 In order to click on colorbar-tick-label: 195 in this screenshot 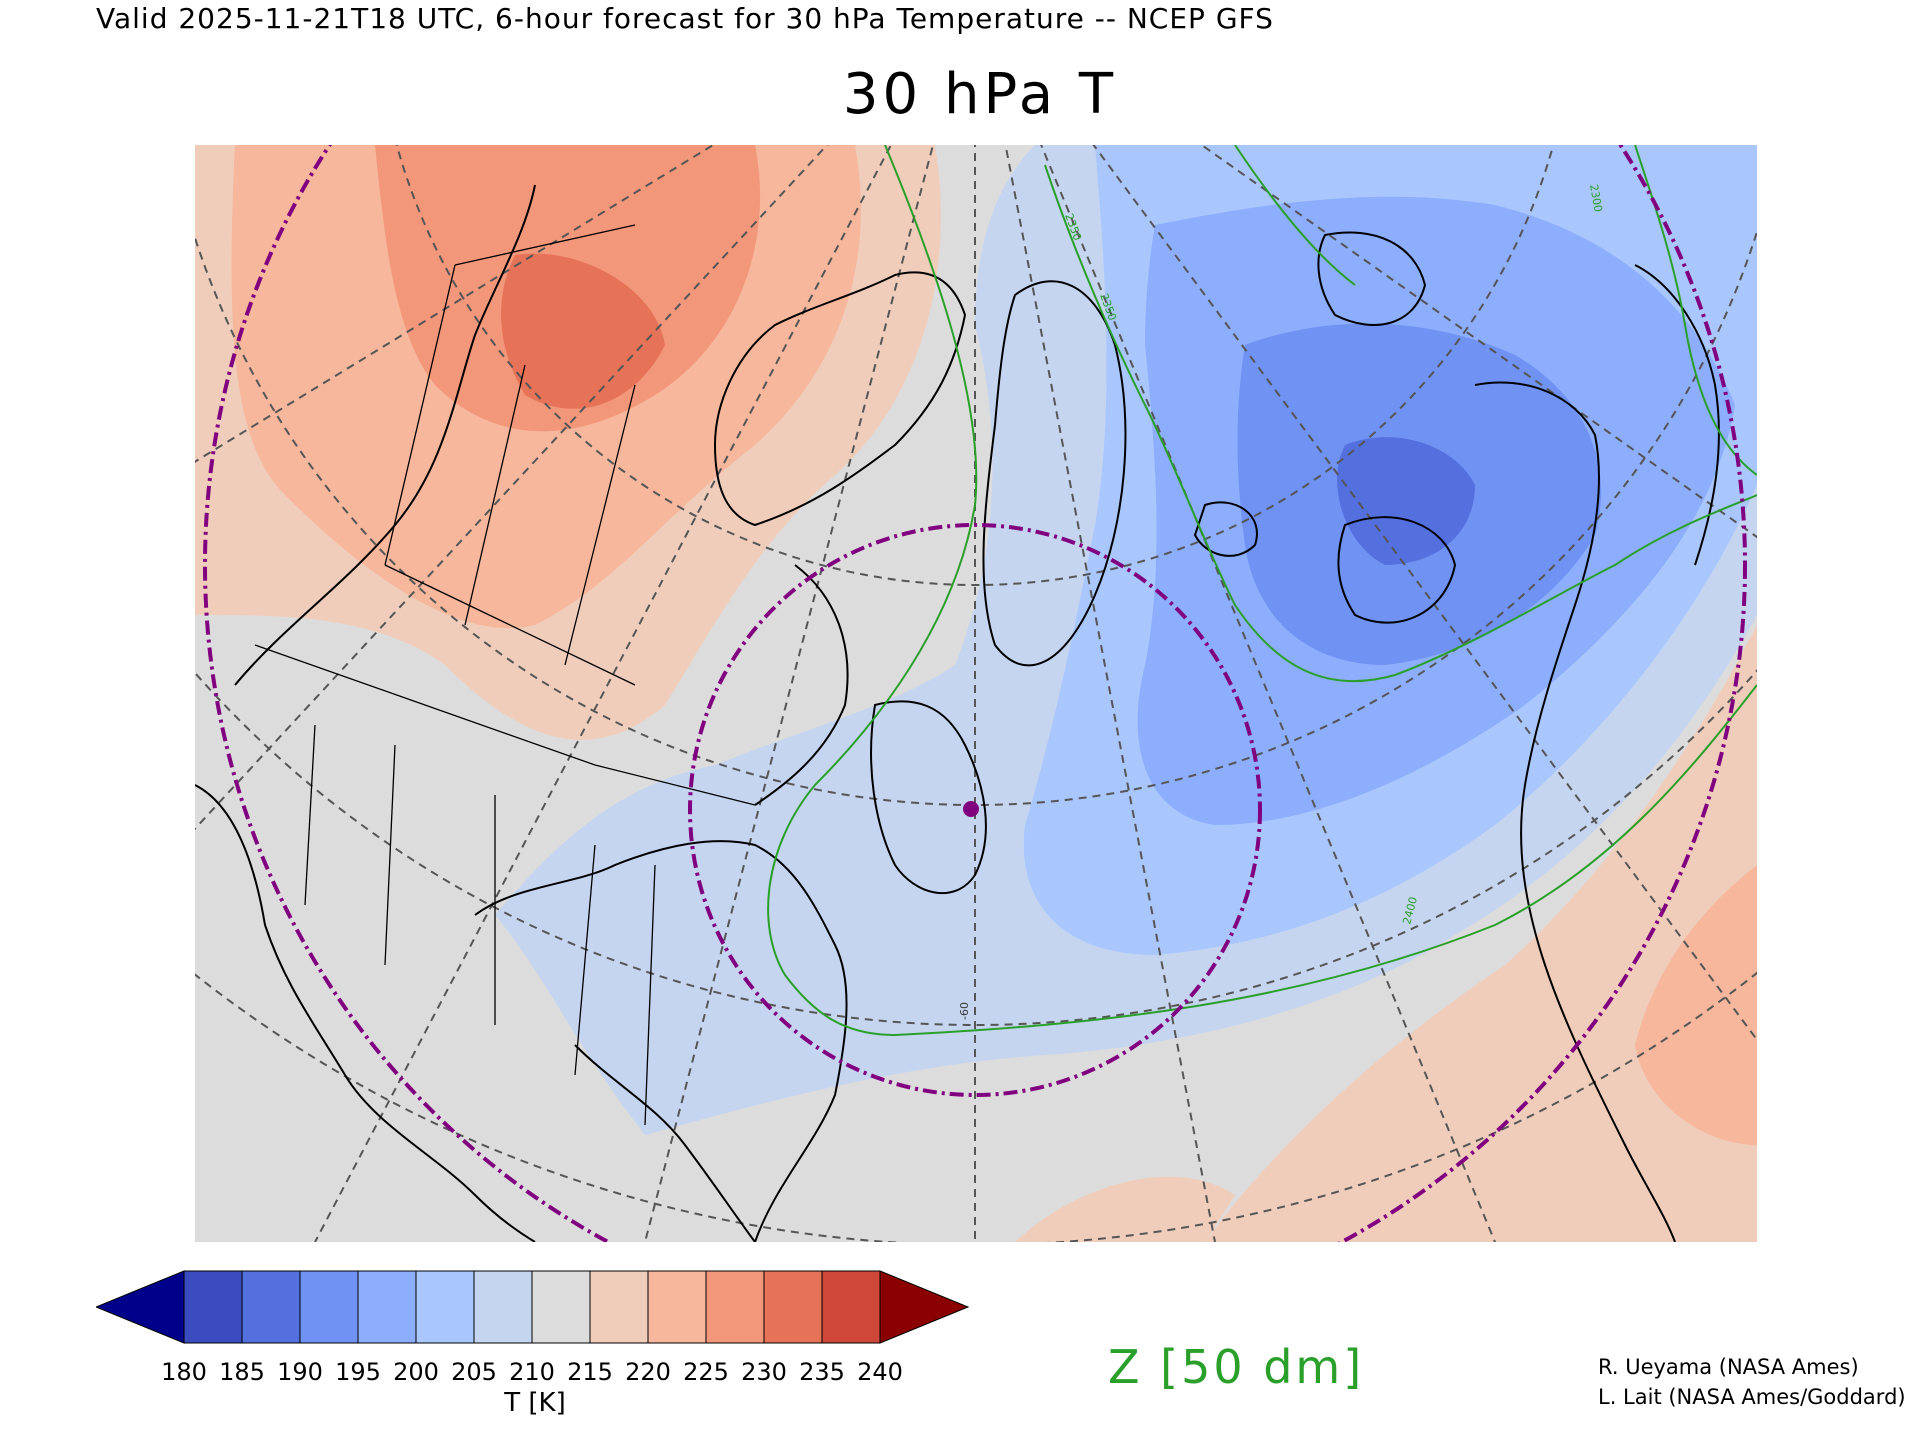, I will do `click(358, 1372)`.